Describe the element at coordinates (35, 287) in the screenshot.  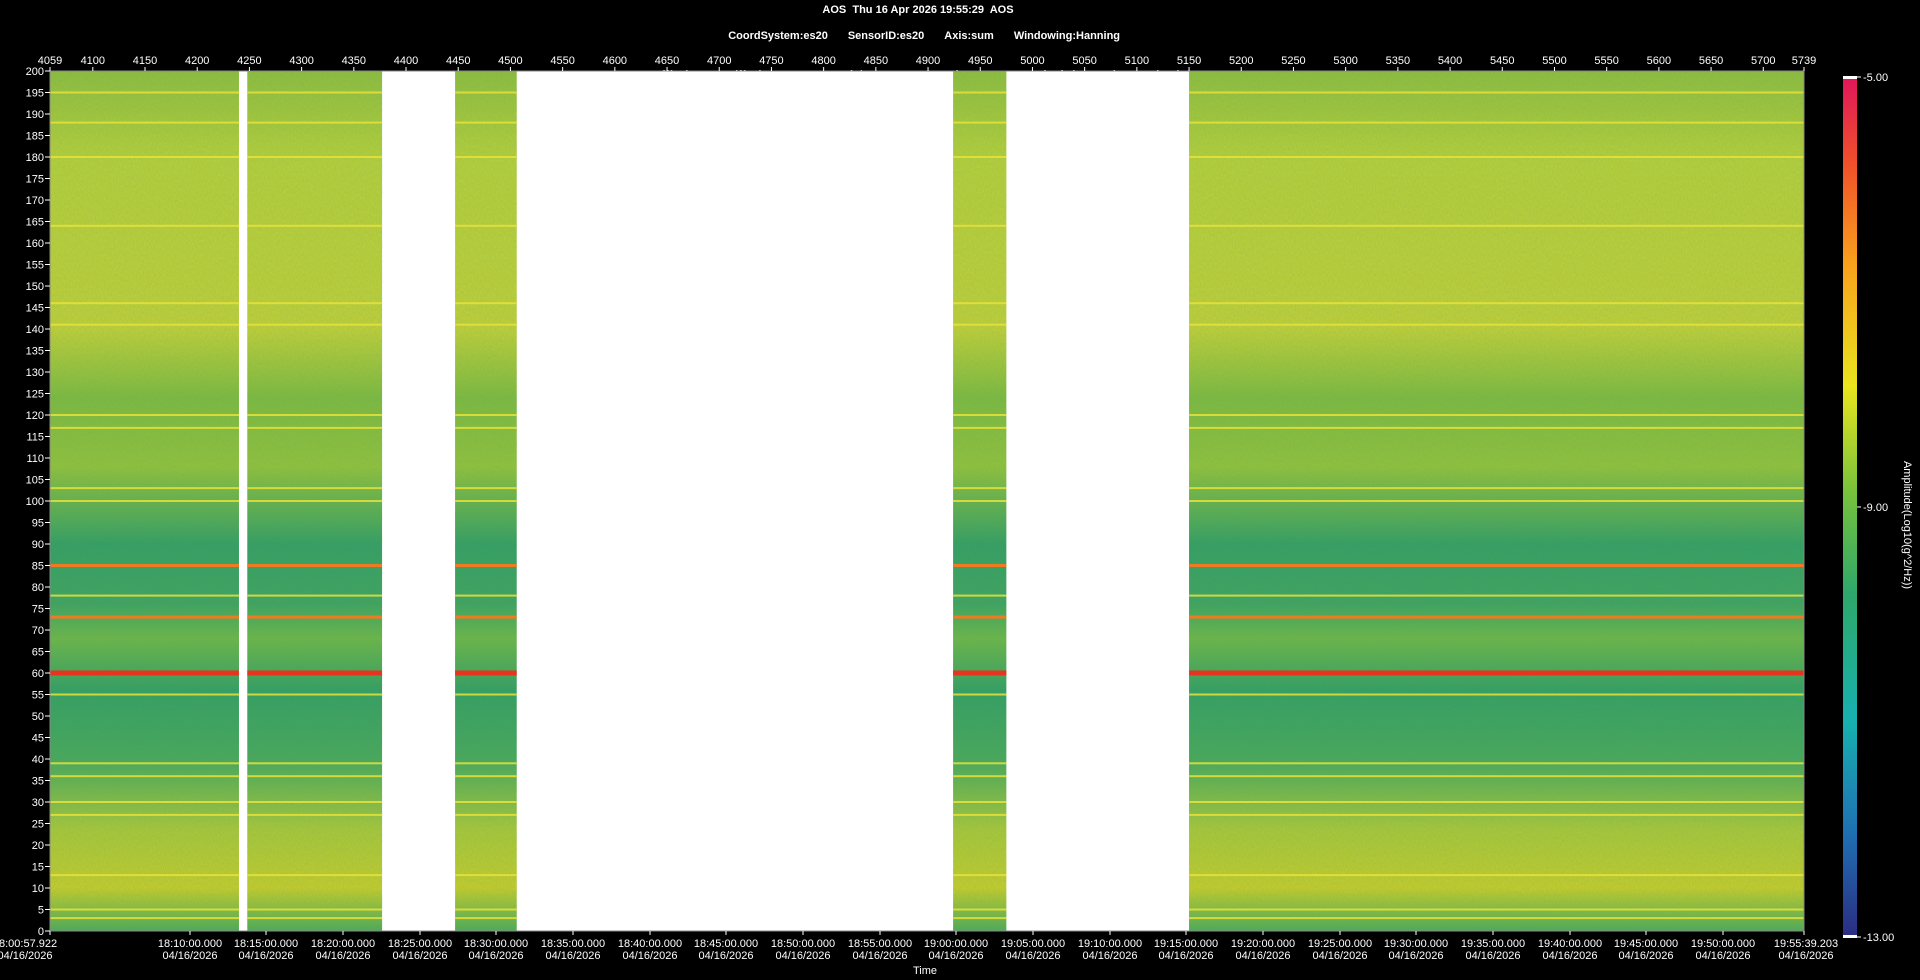
I see `y-tick-label: 150` at that location.